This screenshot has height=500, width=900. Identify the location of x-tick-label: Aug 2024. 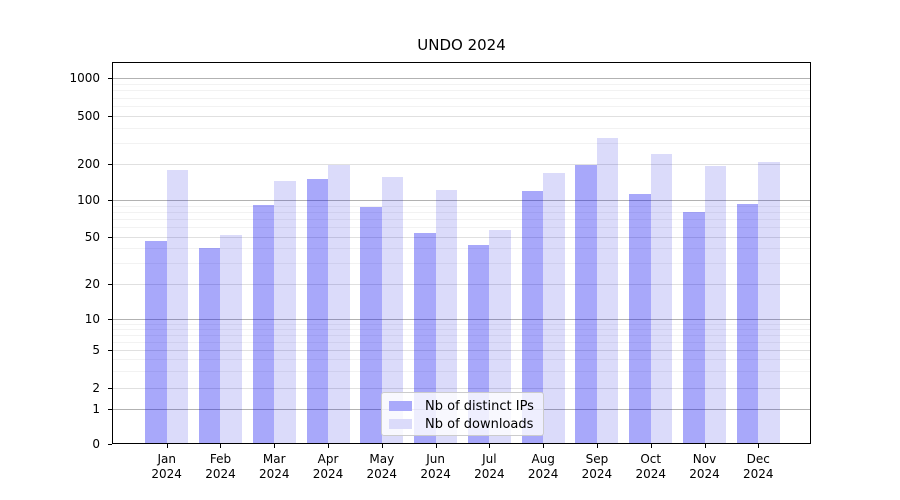
(543, 467).